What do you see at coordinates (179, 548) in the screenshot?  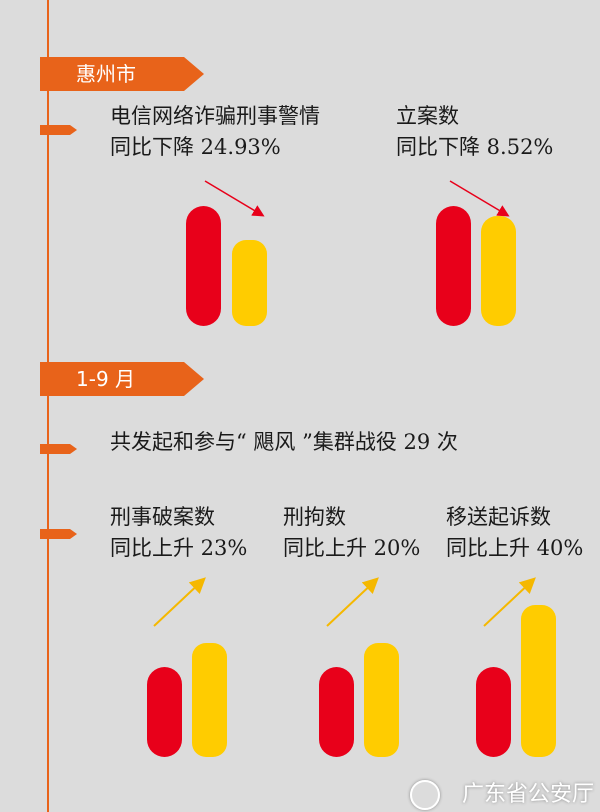 I see `stat-change-solved-cases: 同比上升 23%` at bounding box center [179, 548].